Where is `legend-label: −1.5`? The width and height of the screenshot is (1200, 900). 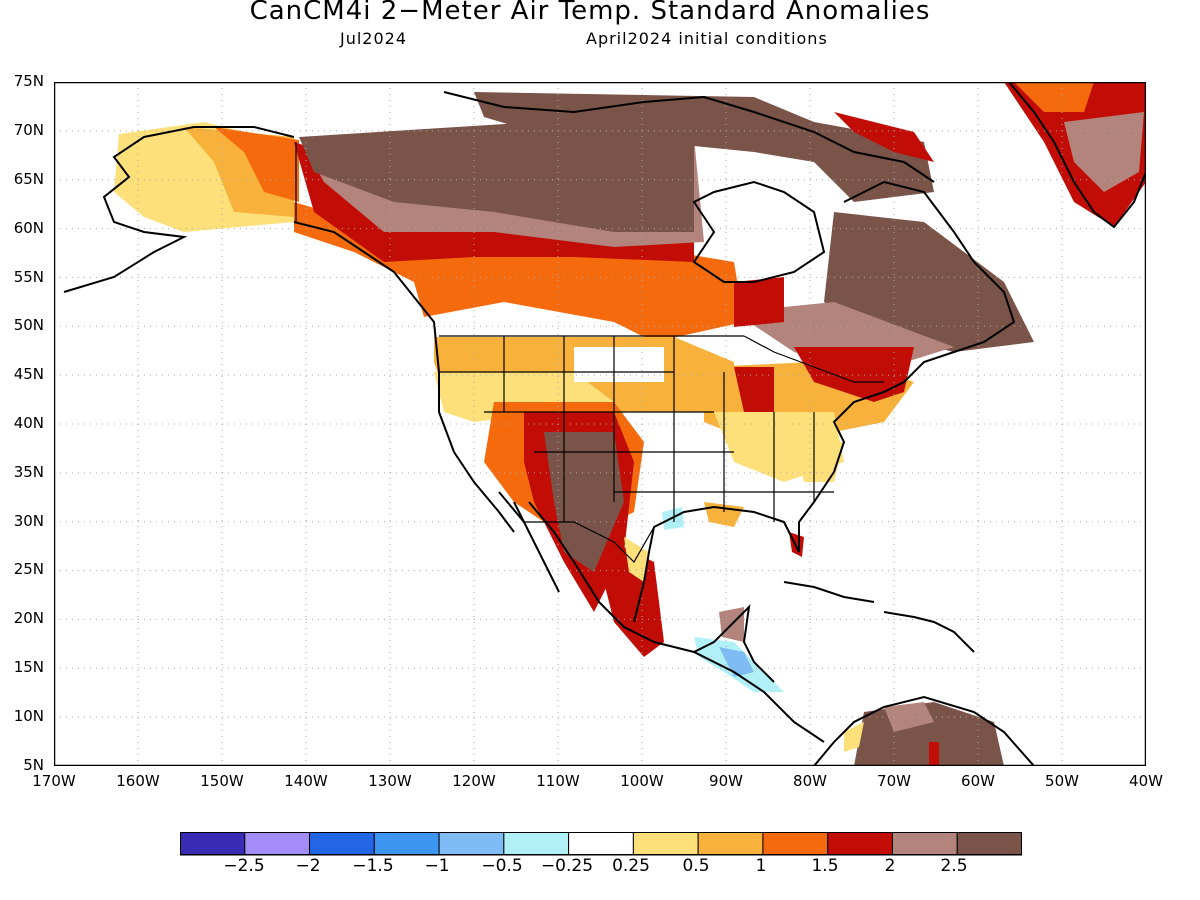
legend-label: −1.5 is located at coordinates (373, 866).